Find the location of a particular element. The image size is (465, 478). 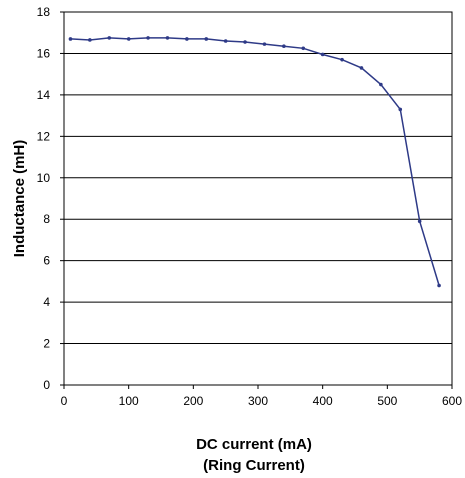

y-tick-label-0: 0 is located at coordinates (46, 385).